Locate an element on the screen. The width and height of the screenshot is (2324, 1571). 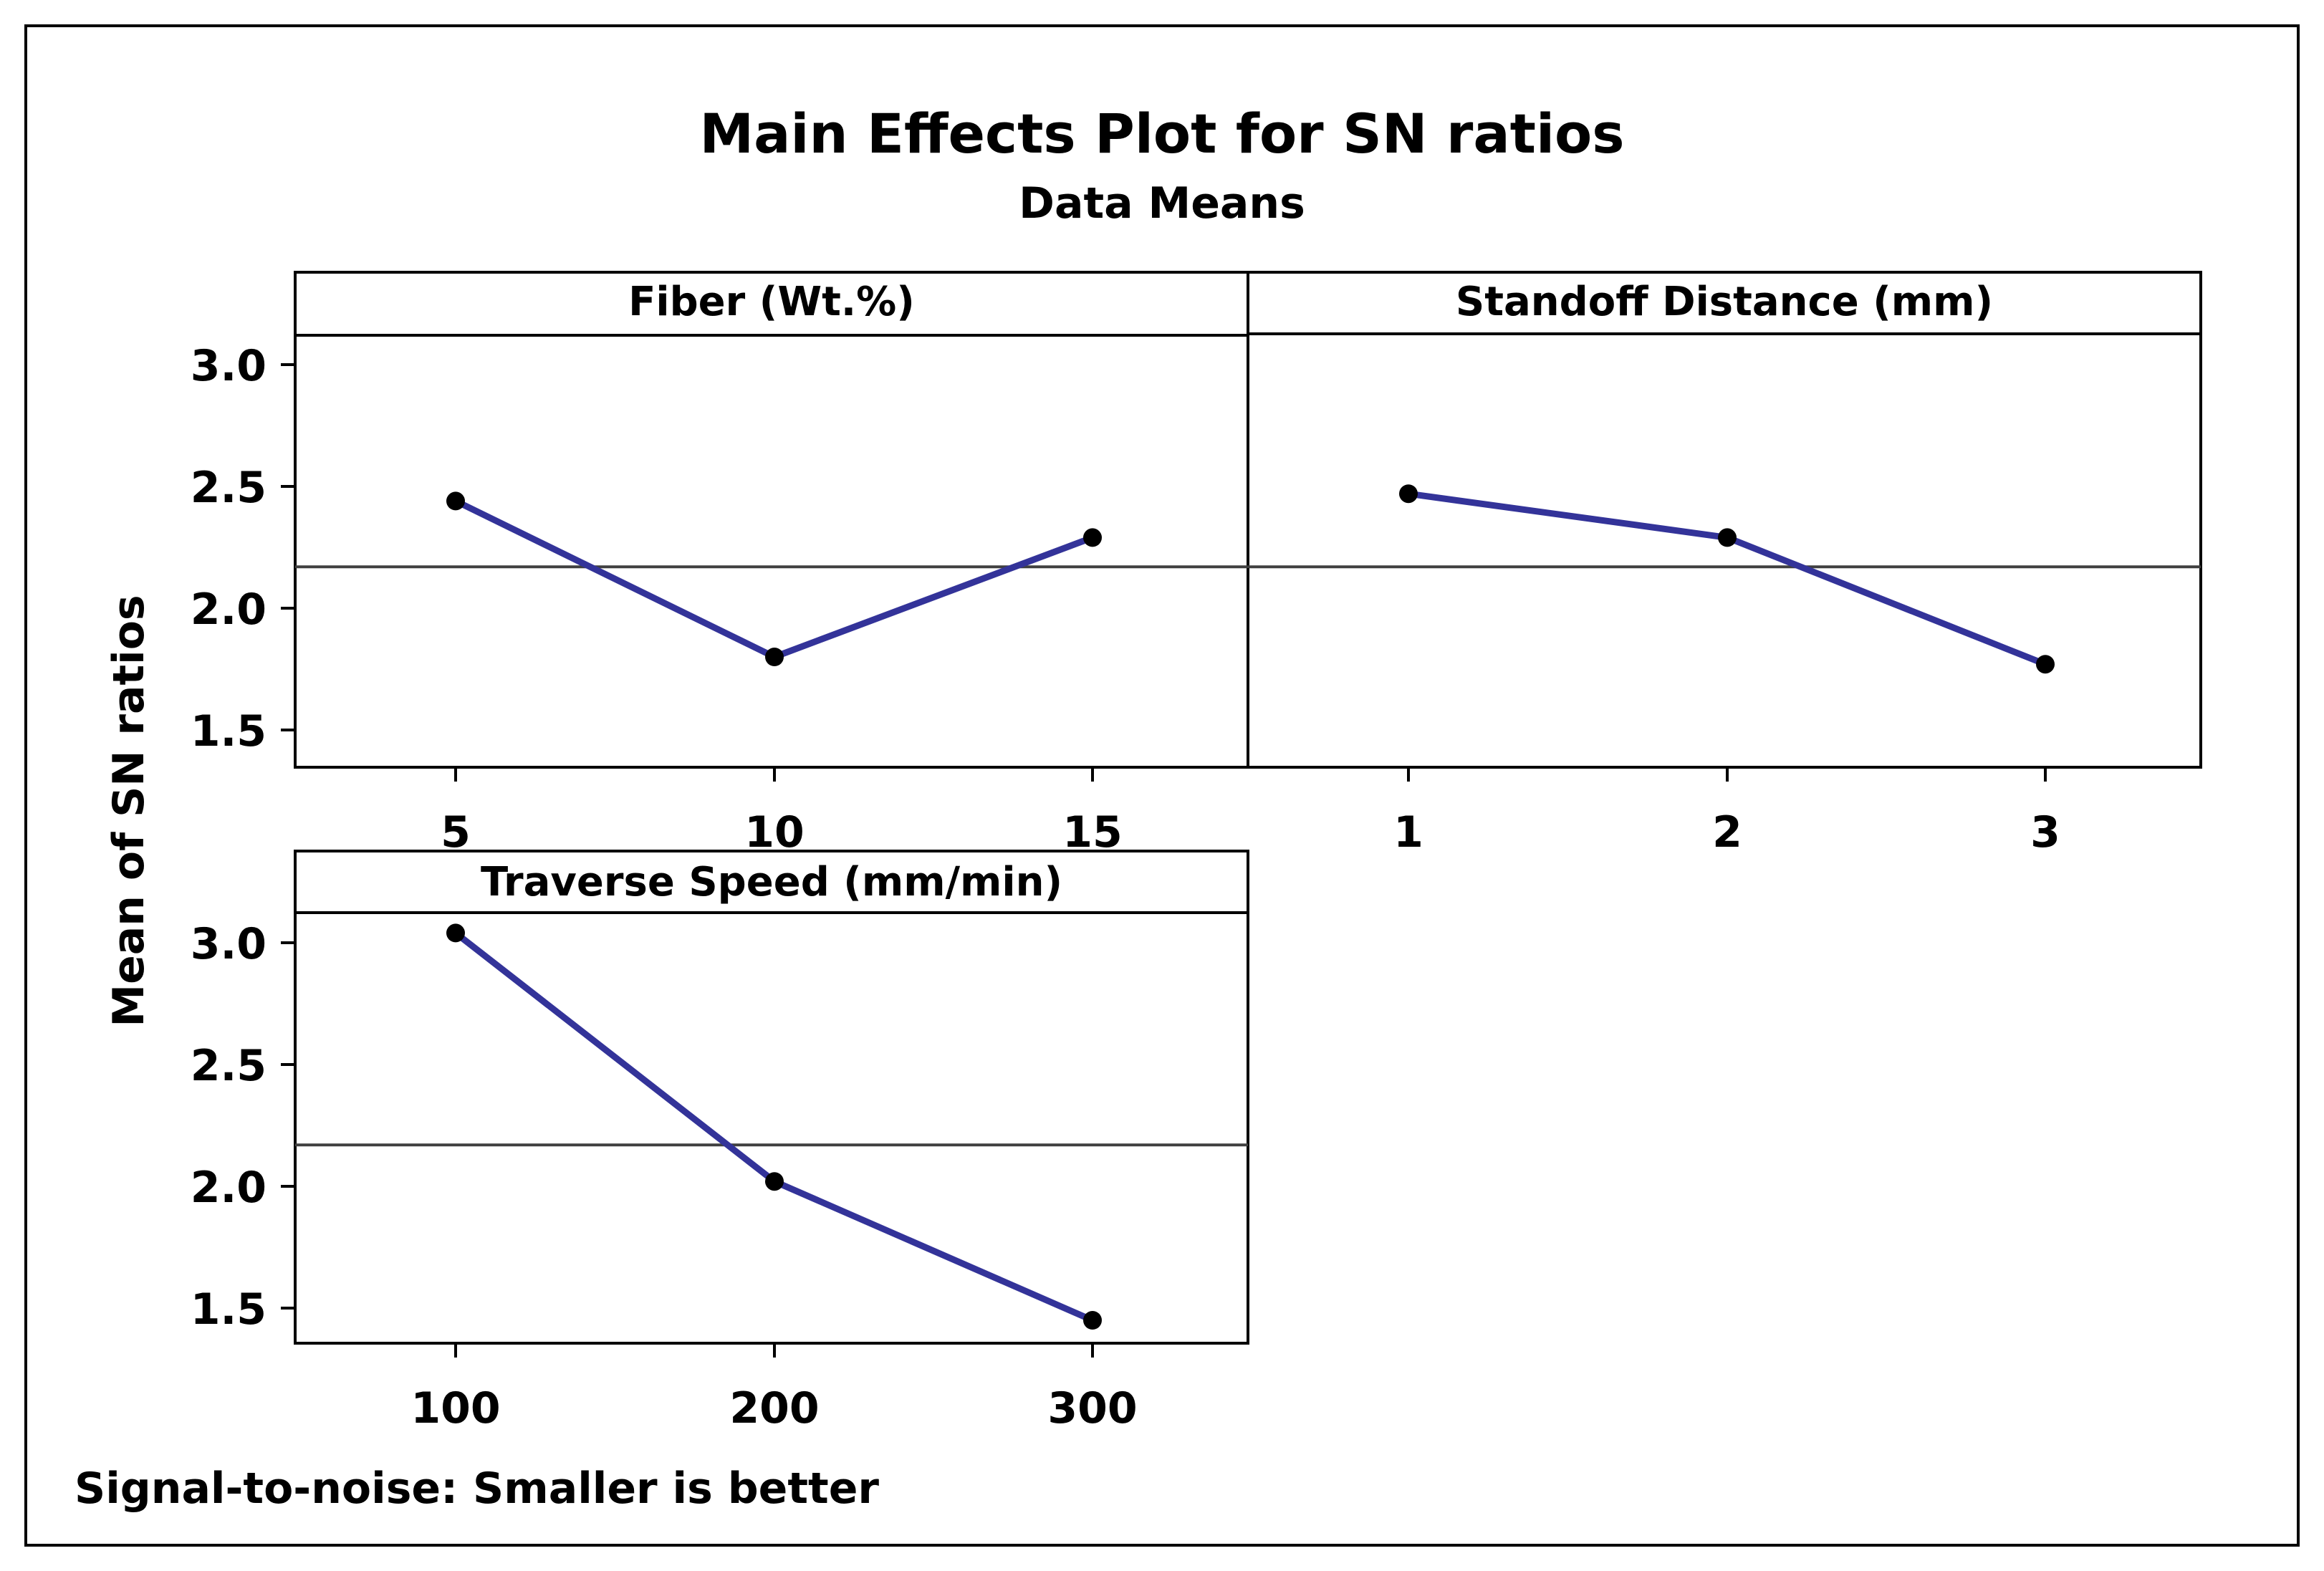
footnote: Signal-to-noise: Smaller is better is located at coordinates (477, 1489).